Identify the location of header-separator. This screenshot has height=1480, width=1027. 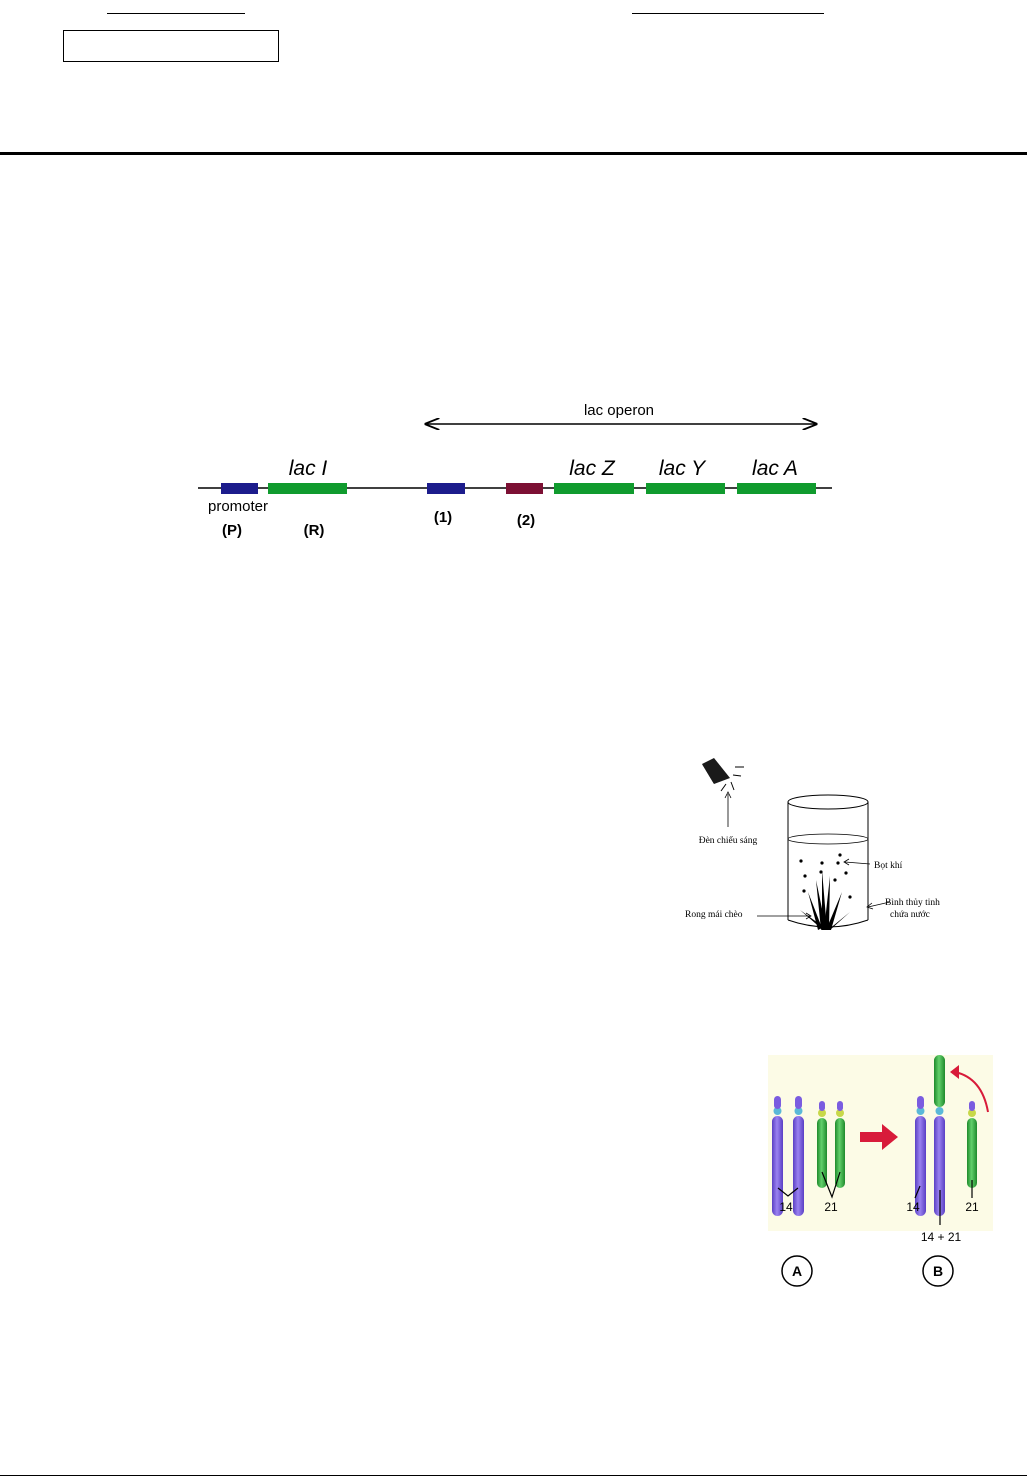
(513, 153).